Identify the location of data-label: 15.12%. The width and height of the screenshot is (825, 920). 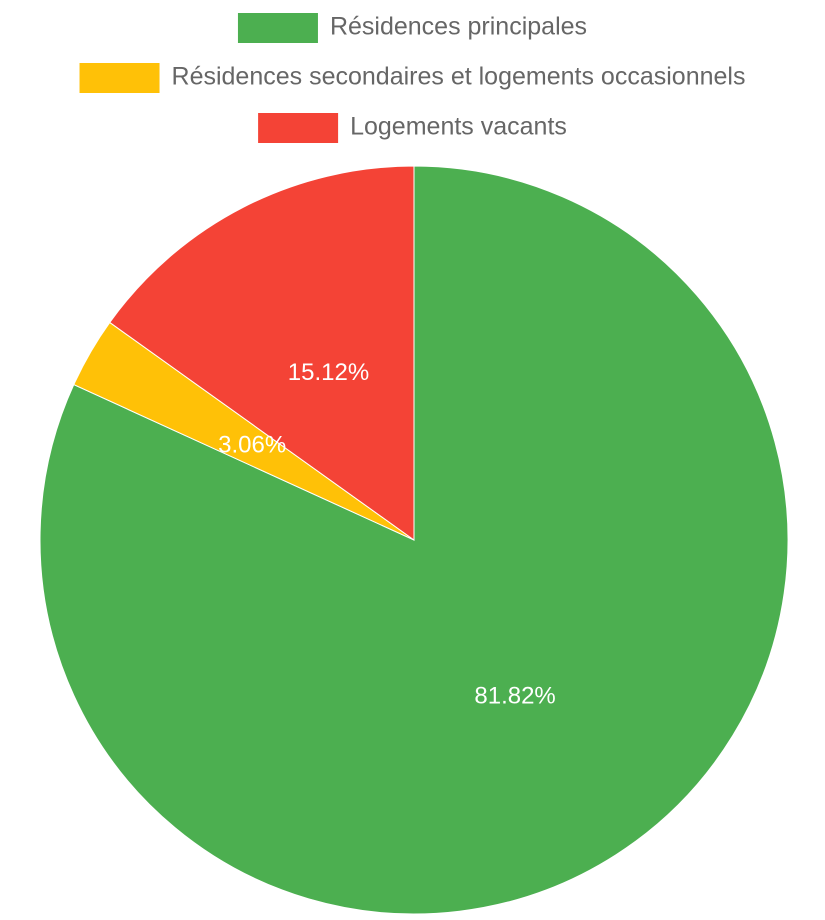
(328, 372).